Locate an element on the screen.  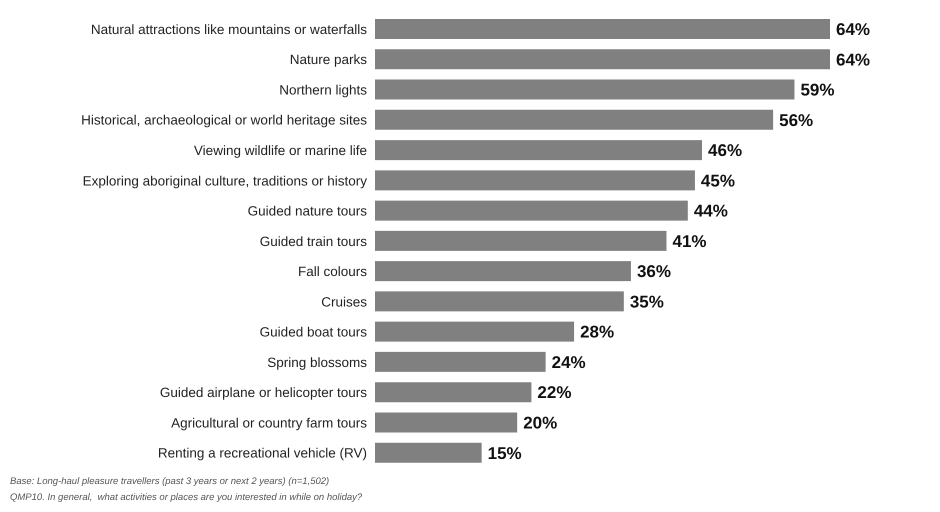
text: Base: Long-haul pleasure travellers (past 3 years or next 2 years) (n=1,502) is located at coordinates (170, 482).